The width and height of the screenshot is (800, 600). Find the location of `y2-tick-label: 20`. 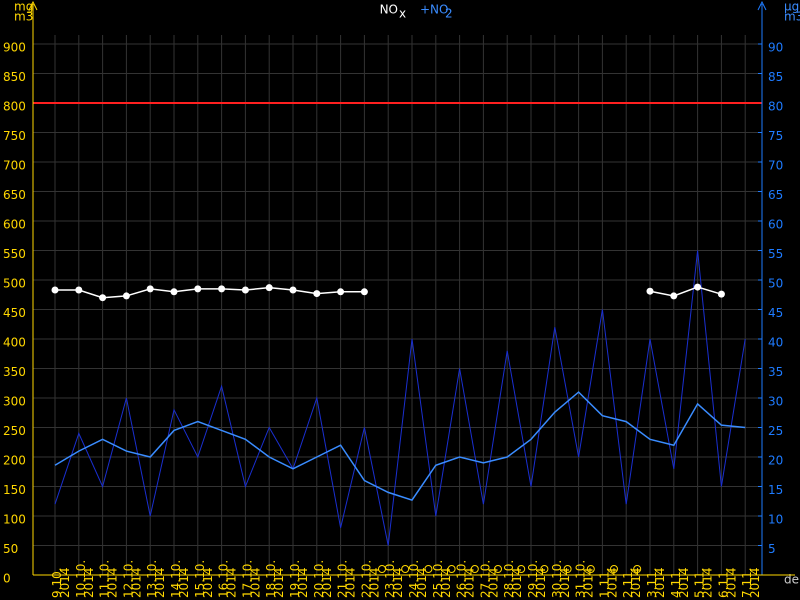

y2-tick-label: 20 is located at coordinates (775, 461).